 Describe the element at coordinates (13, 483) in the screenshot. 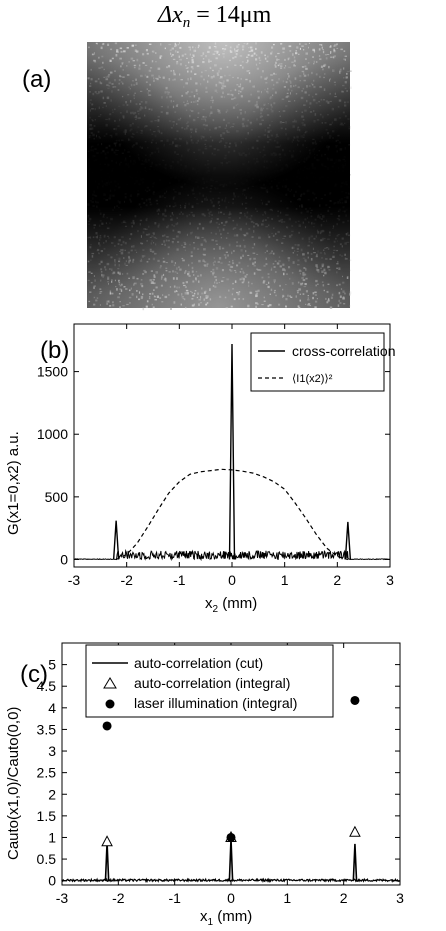

I see `chart-b-ylabel: G(x1=0,x2) a.u.` at that location.